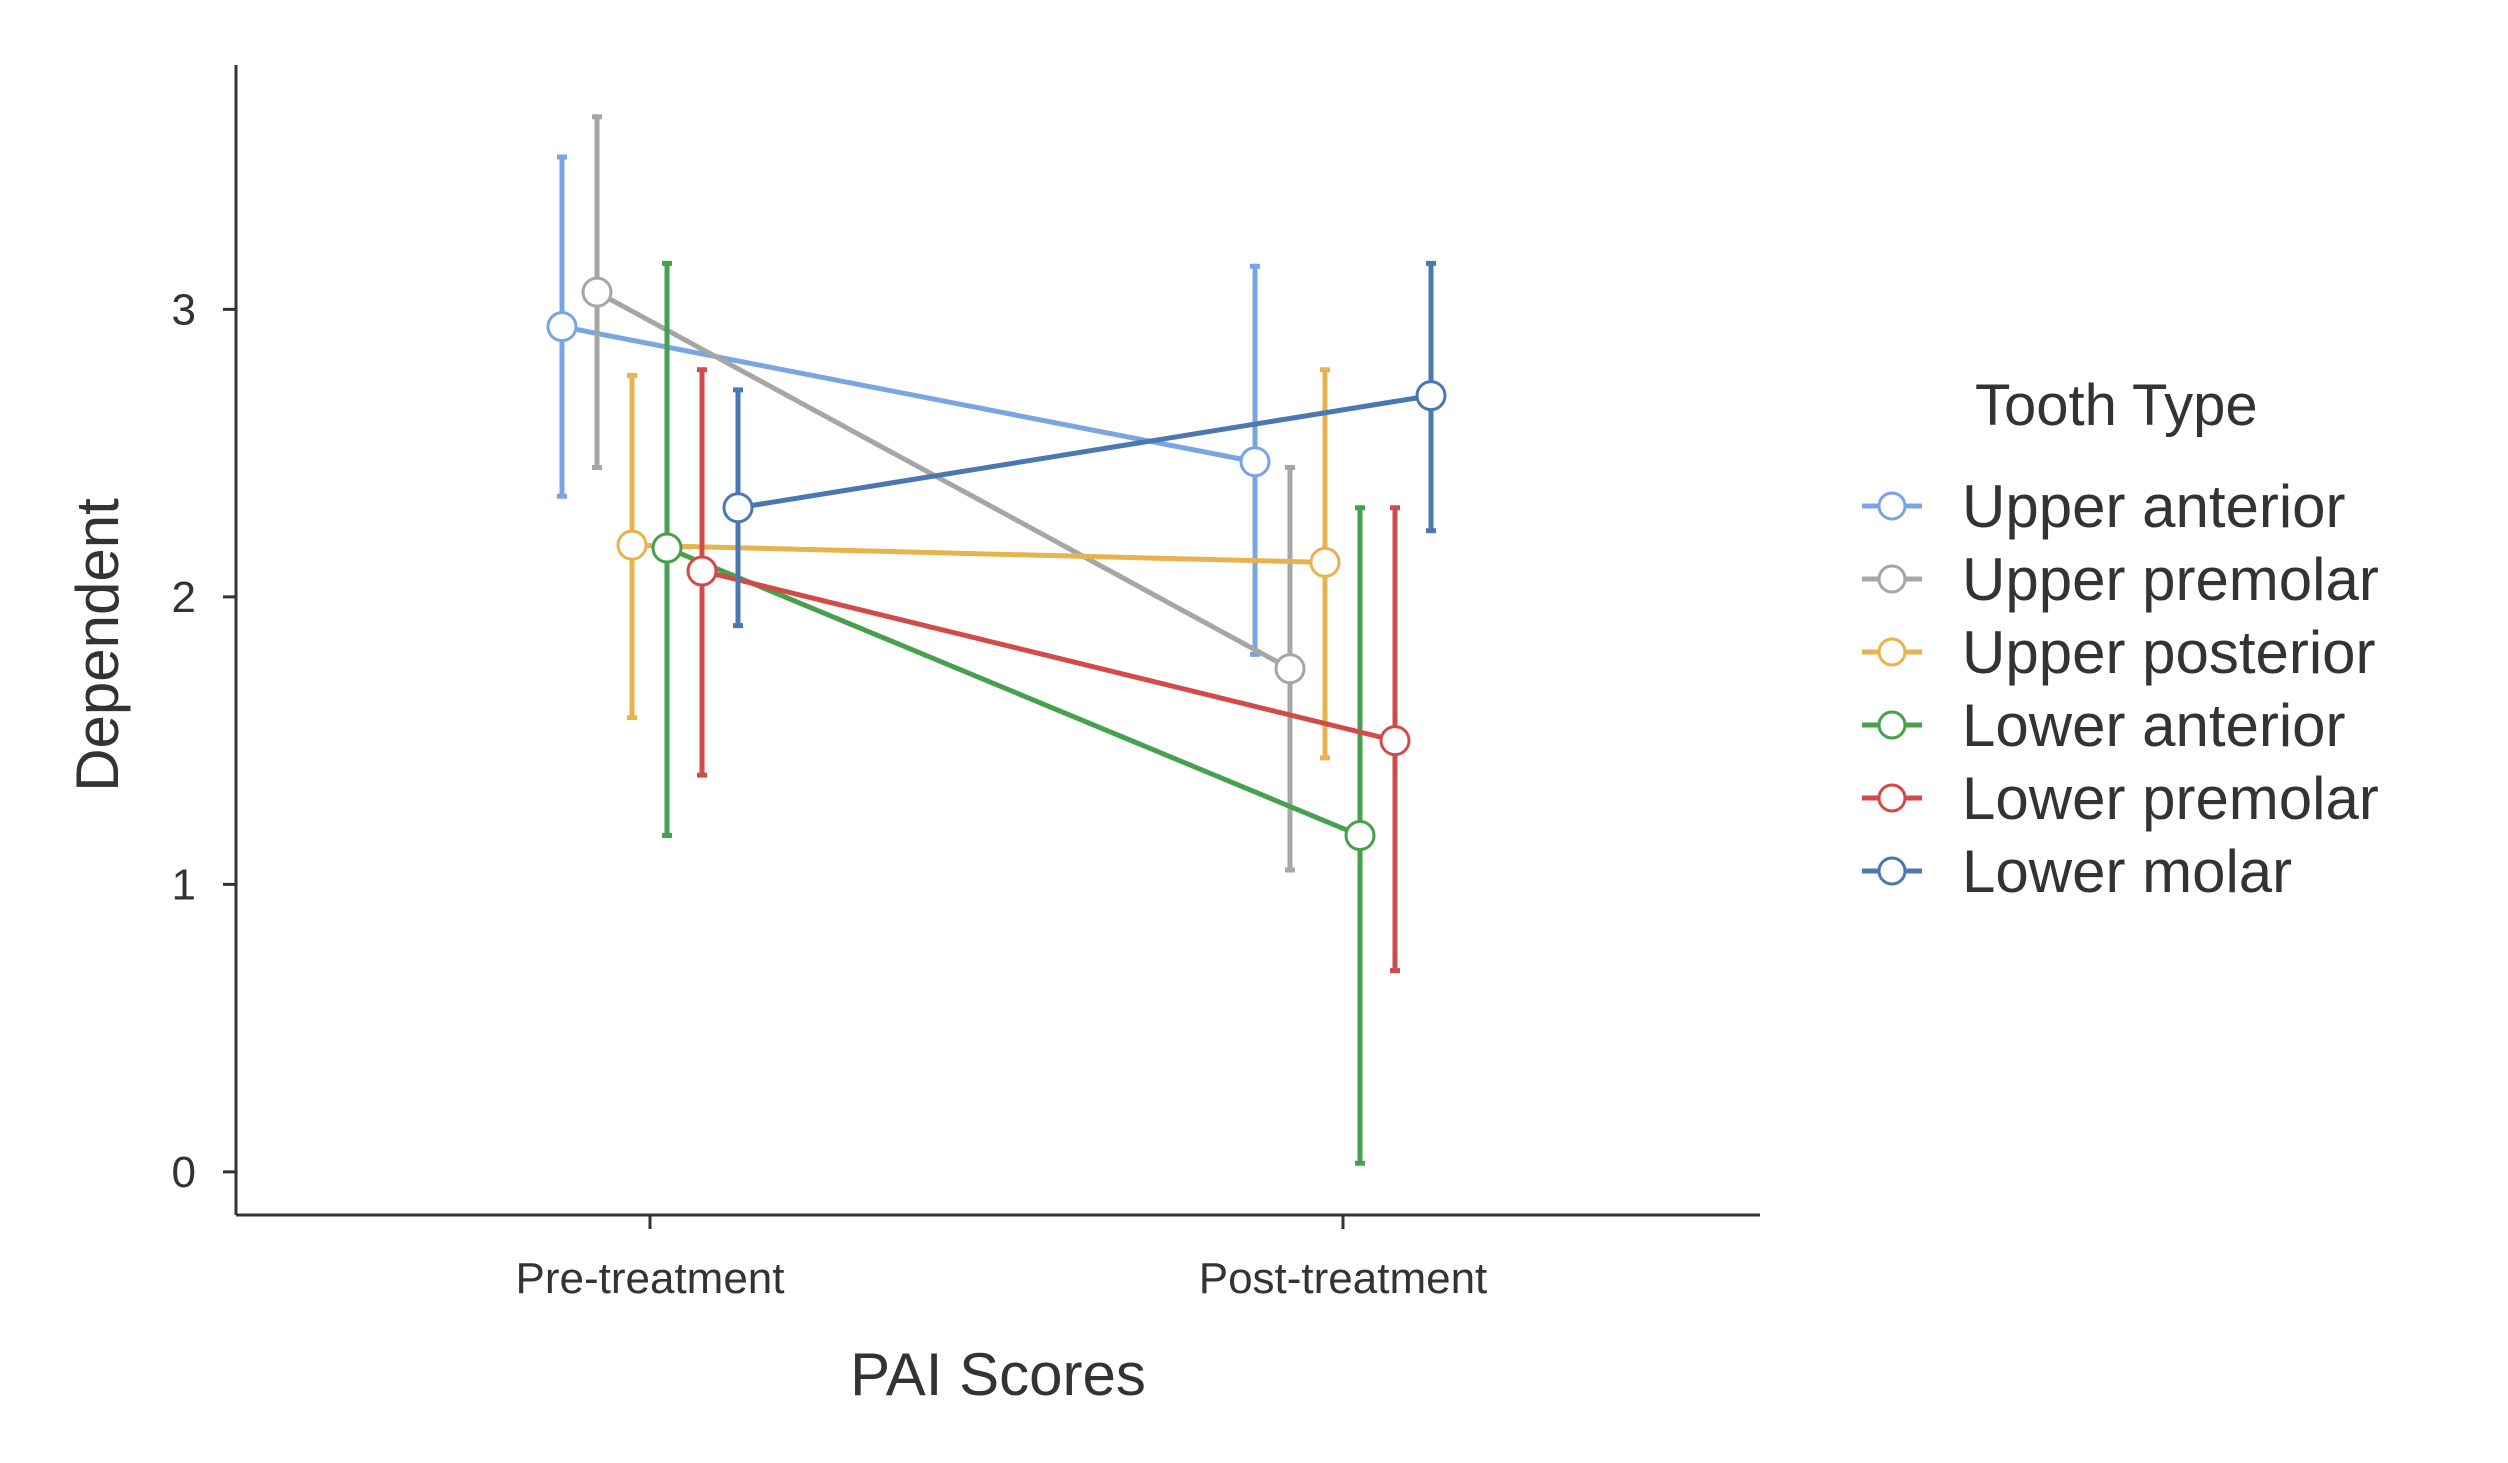 Image resolution: width=2508 pixels, height=1463 pixels. What do you see at coordinates (97, 645) in the screenshot?
I see `y-axis-title: Dependent` at bounding box center [97, 645].